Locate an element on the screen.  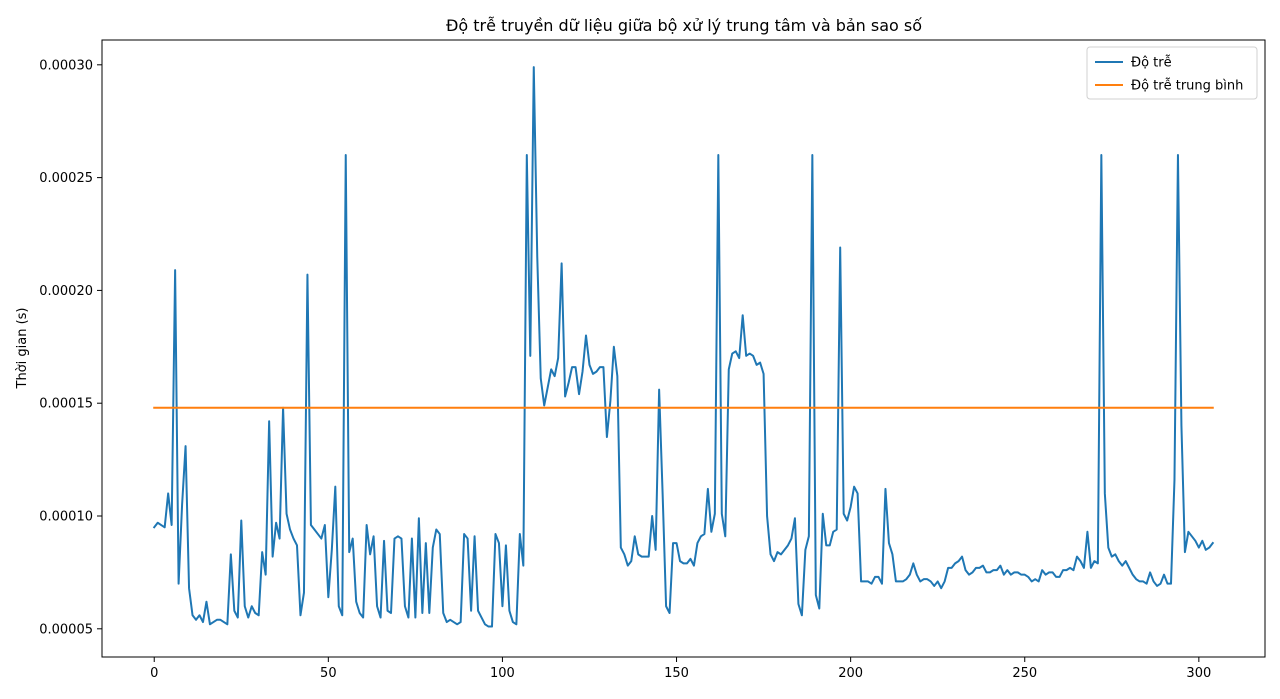
legend-label-1: Độ trễ trung bình is located at coordinates (1187, 86).